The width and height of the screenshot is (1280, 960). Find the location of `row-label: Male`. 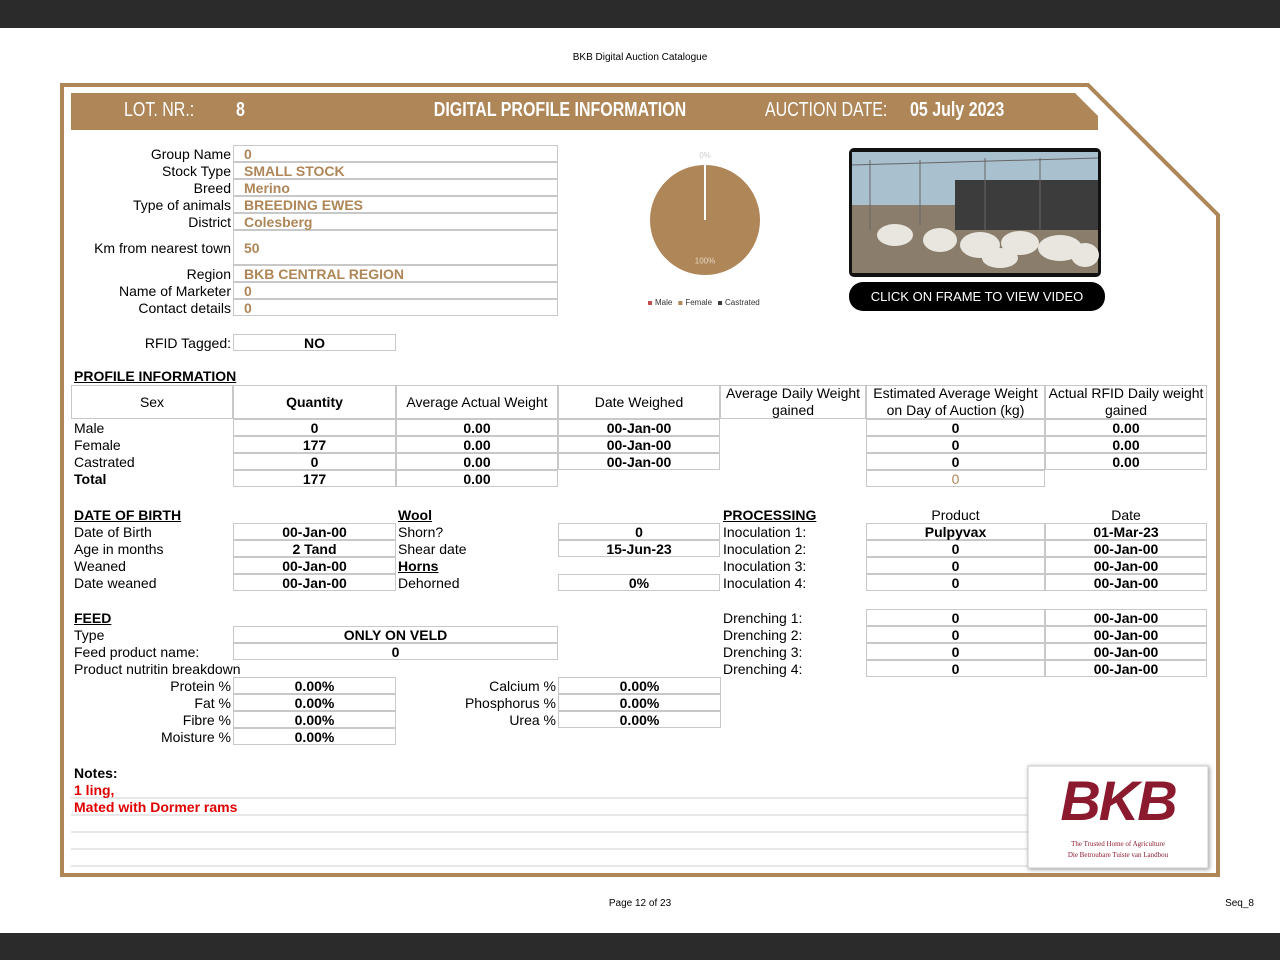

row-label: Male is located at coordinates (89, 427).